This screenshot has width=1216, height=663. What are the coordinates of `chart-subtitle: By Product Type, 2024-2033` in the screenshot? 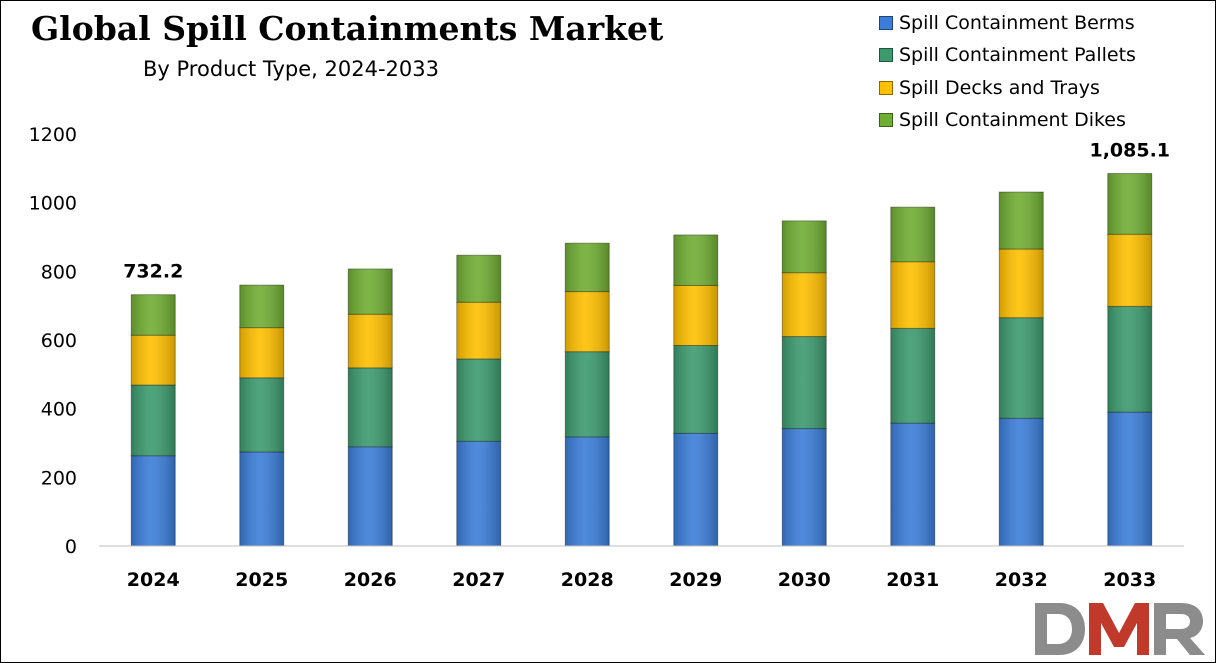 It's located at (291, 69).